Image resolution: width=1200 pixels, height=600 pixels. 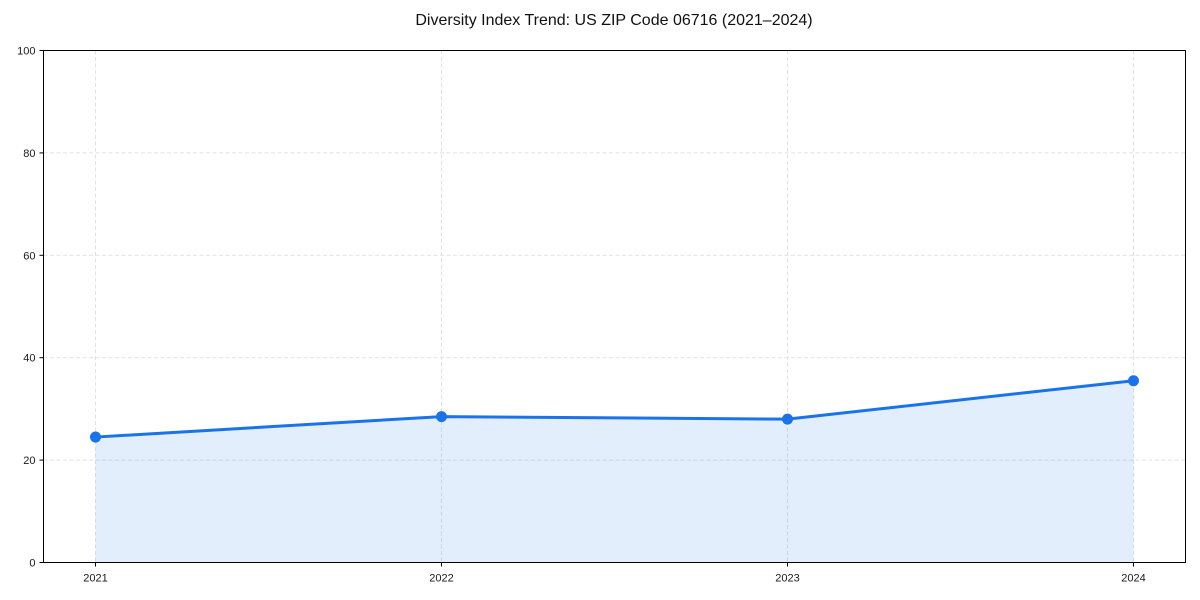 What do you see at coordinates (29, 359) in the screenshot?
I see `y-tick-label: 40` at bounding box center [29, 359].